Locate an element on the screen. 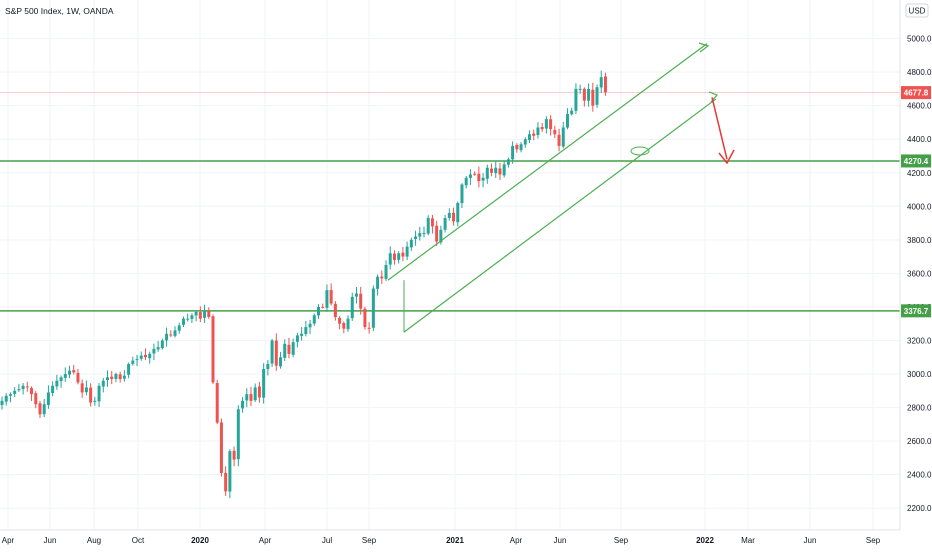 This screenshot has width=932, height=555. time-tick-label: 2022 is located at coordinates (705, 540).